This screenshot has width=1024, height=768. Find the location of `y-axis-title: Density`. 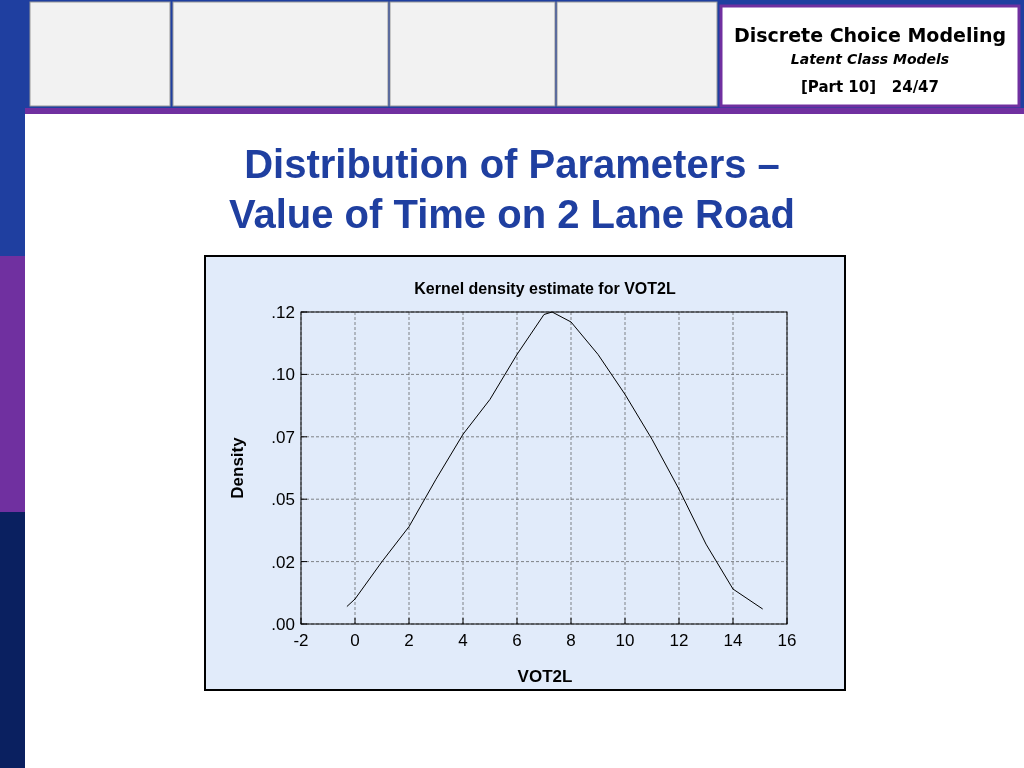

y-axis-title: Density is located at coordinates (237, 467).